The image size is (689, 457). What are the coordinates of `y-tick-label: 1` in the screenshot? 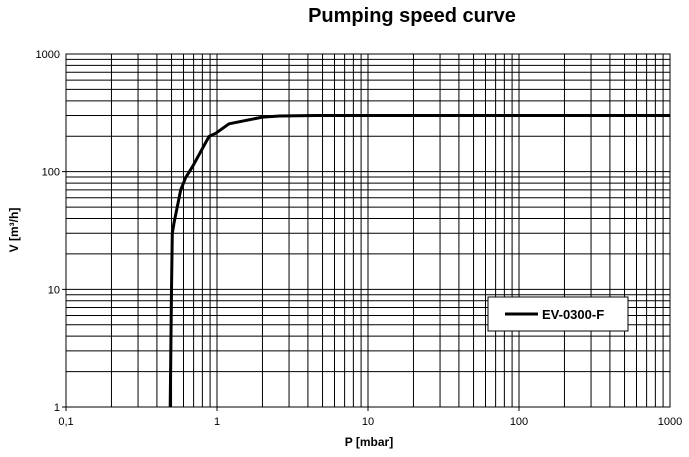 It's located at (57, 408).